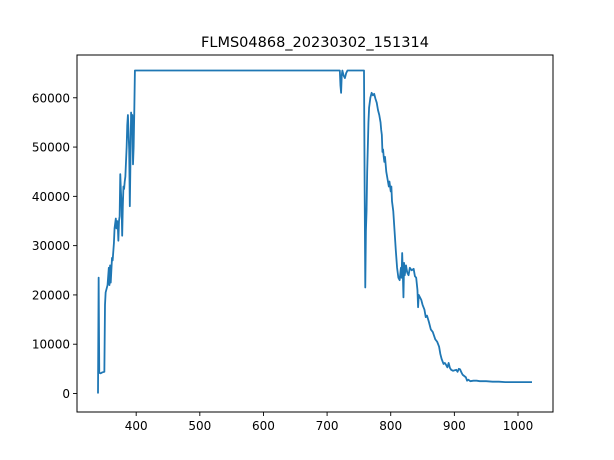 The width and height of the screenshot is (614, 460). I want to click on x-tick-label: 700, so click(327, 426).